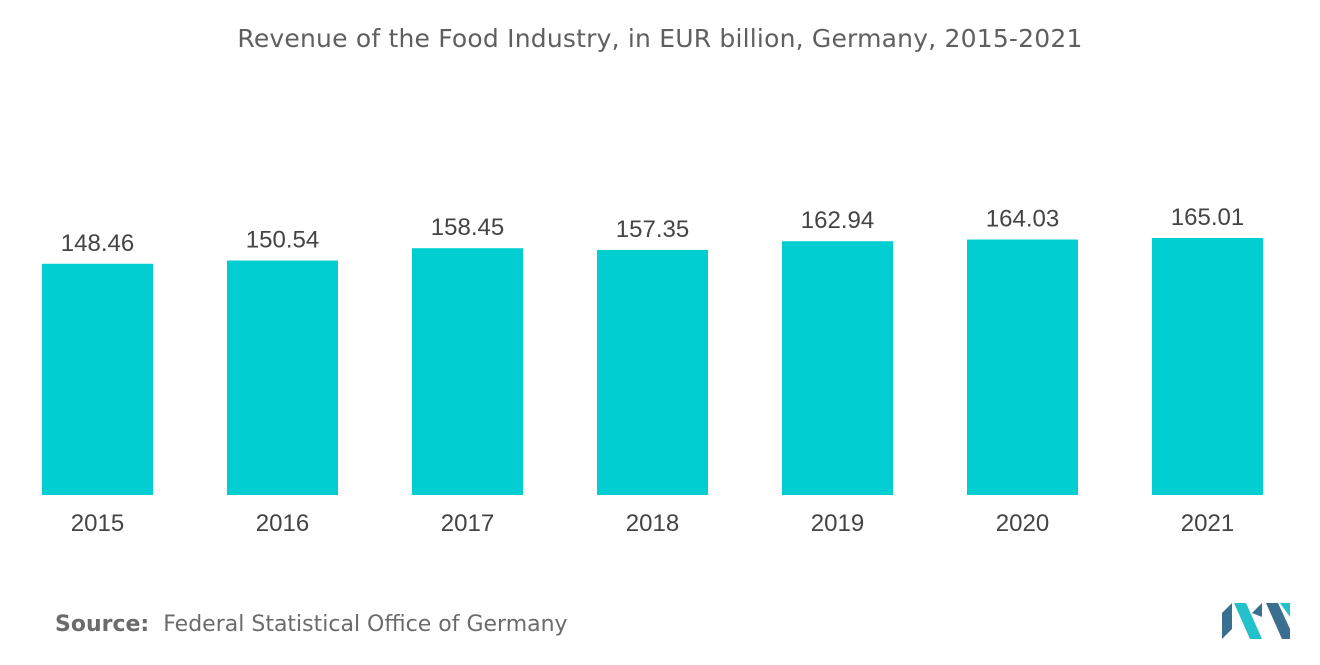  I want to click on value-label-2017: 158.45, so click(467, 227).